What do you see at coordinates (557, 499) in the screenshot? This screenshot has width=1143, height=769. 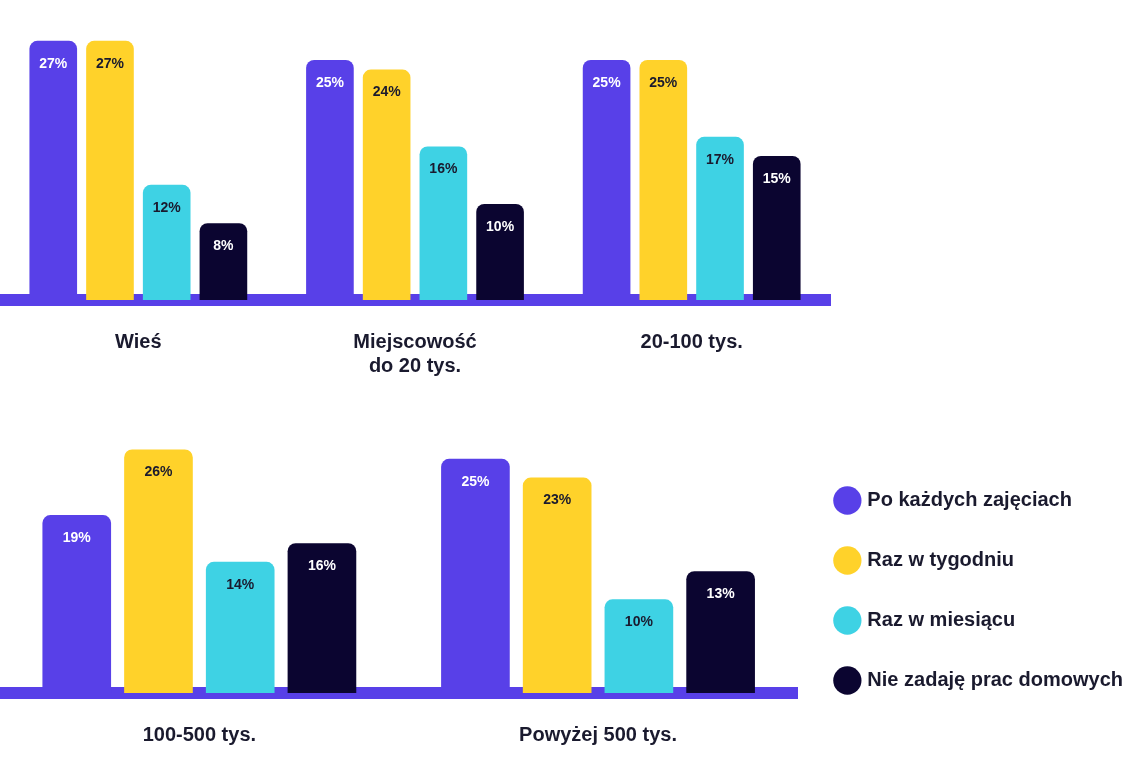 I see `data-label: 23%` at bounding box center [557, 499].